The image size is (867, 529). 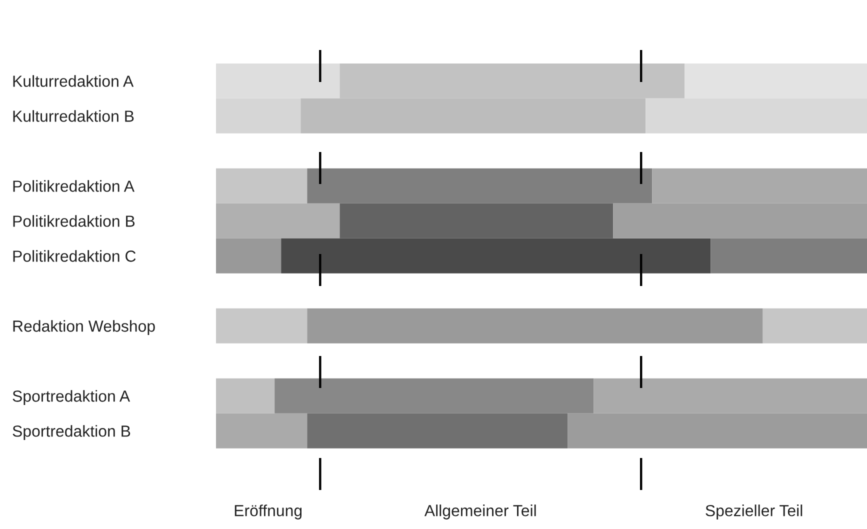 I want to click on y-tick-label: Redaktion Webshop, so click(x=84, y=327).